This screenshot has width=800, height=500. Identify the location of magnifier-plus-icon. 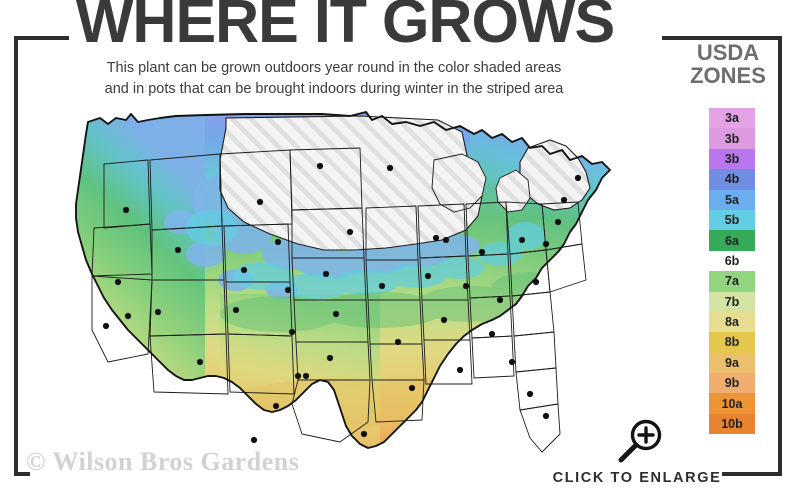
(641, 441).